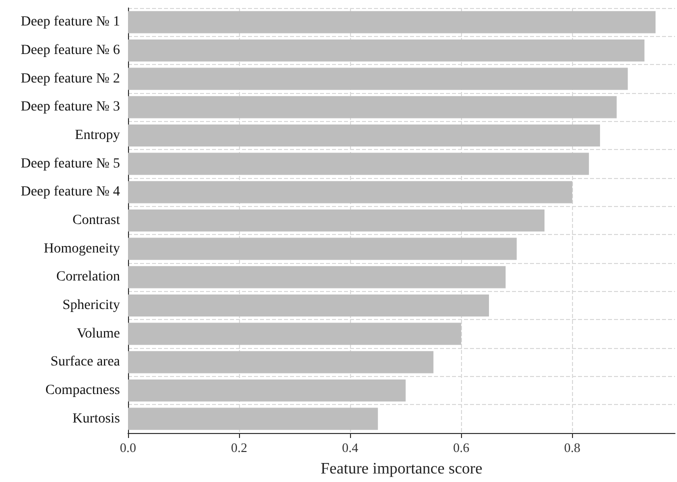 The image size is (677, 482). I want to click on y-tick-label: Deep feature № 3, so click(70, 107).